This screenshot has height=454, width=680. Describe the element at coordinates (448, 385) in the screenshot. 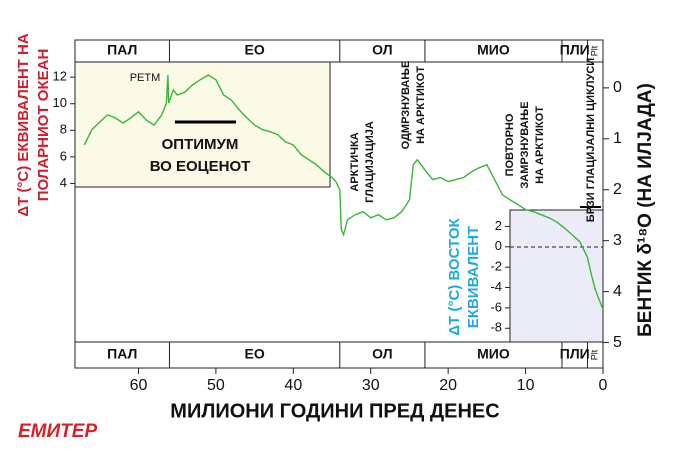

I see `x-tick-label: 20` at that location.